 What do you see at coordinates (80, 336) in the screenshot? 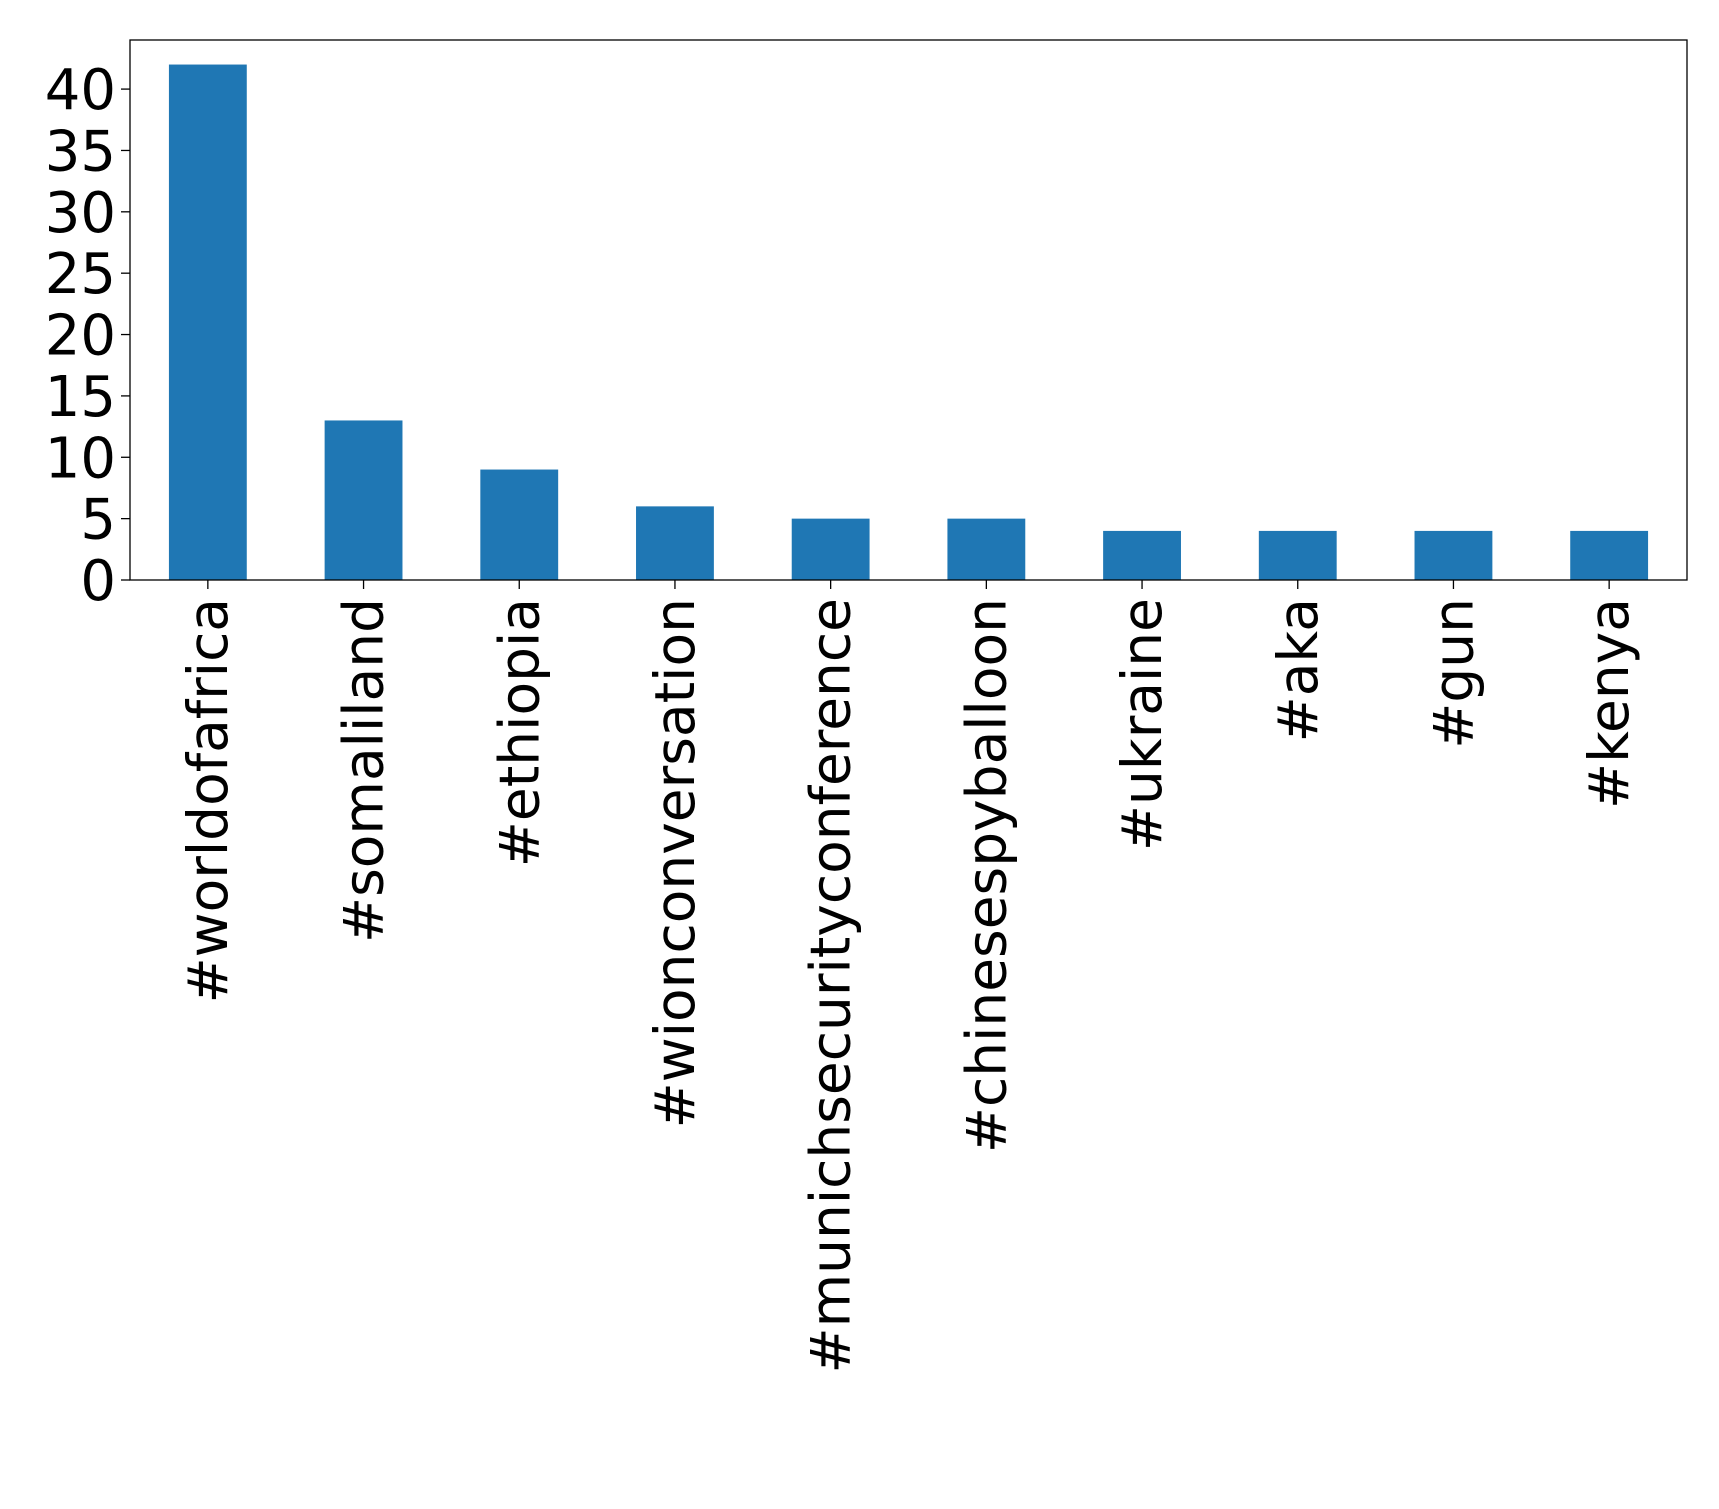
I see `y-tick-label: 20` at bounding box center [80, 336].